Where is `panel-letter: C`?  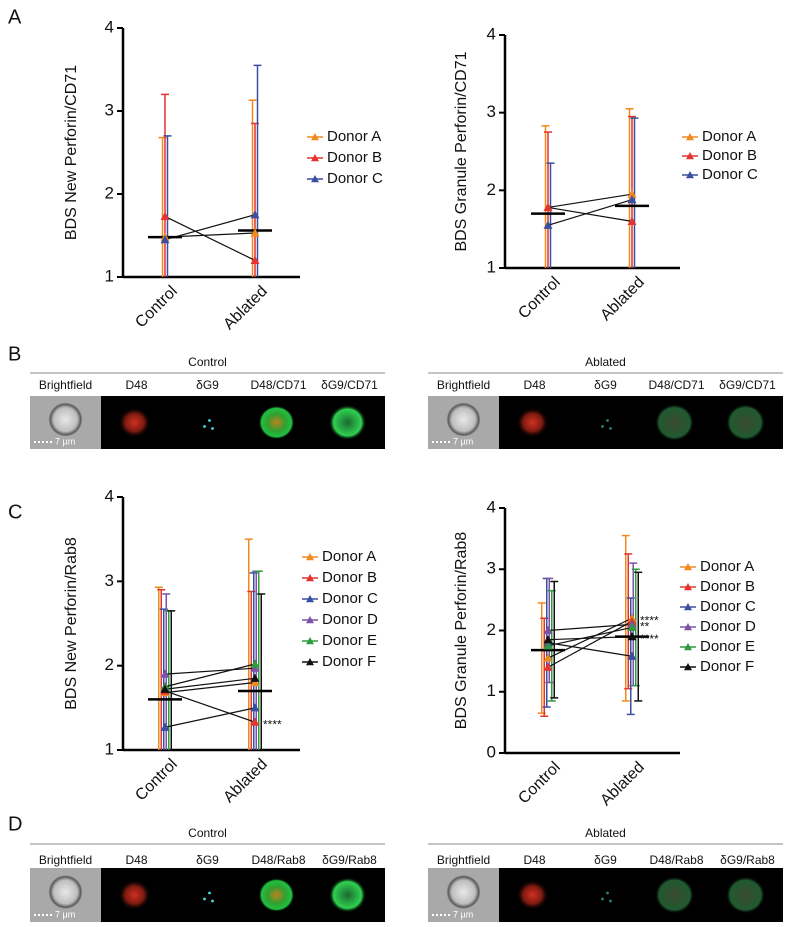 panel-letter: C is located at coordinates (15, 512).